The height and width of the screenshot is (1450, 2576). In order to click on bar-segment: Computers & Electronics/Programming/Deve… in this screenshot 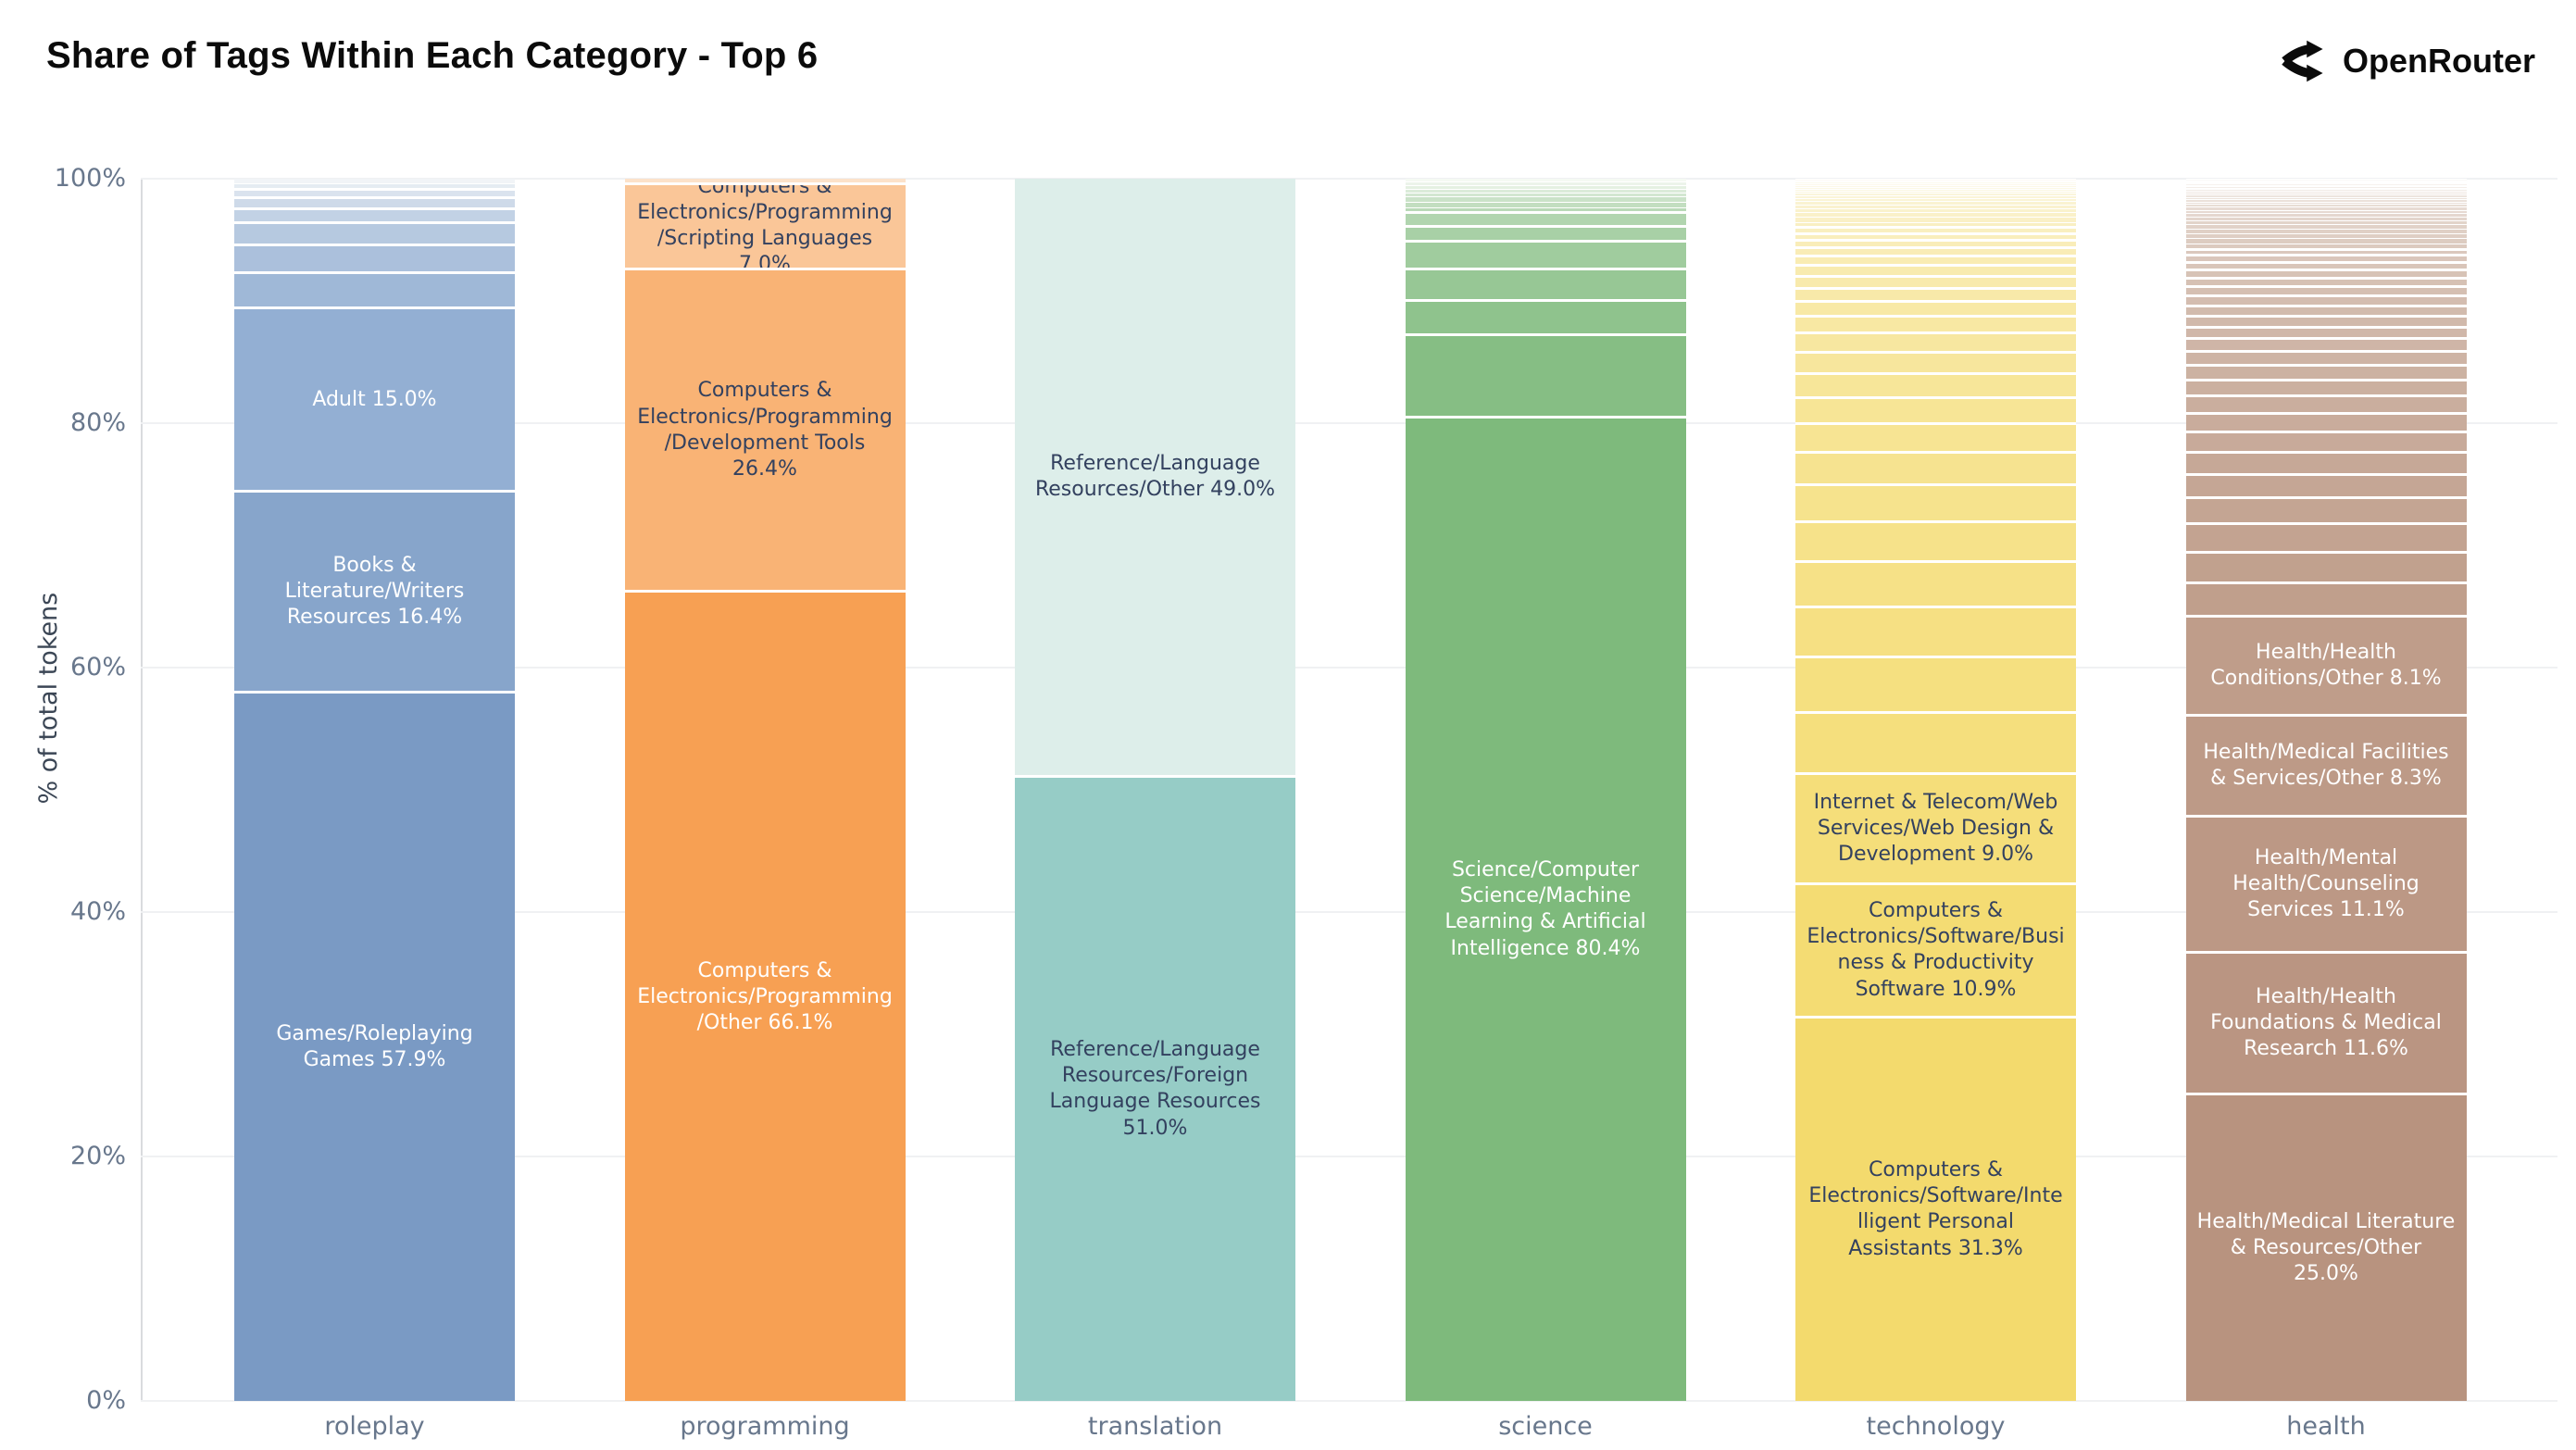, I will do `click(765, 432)`.